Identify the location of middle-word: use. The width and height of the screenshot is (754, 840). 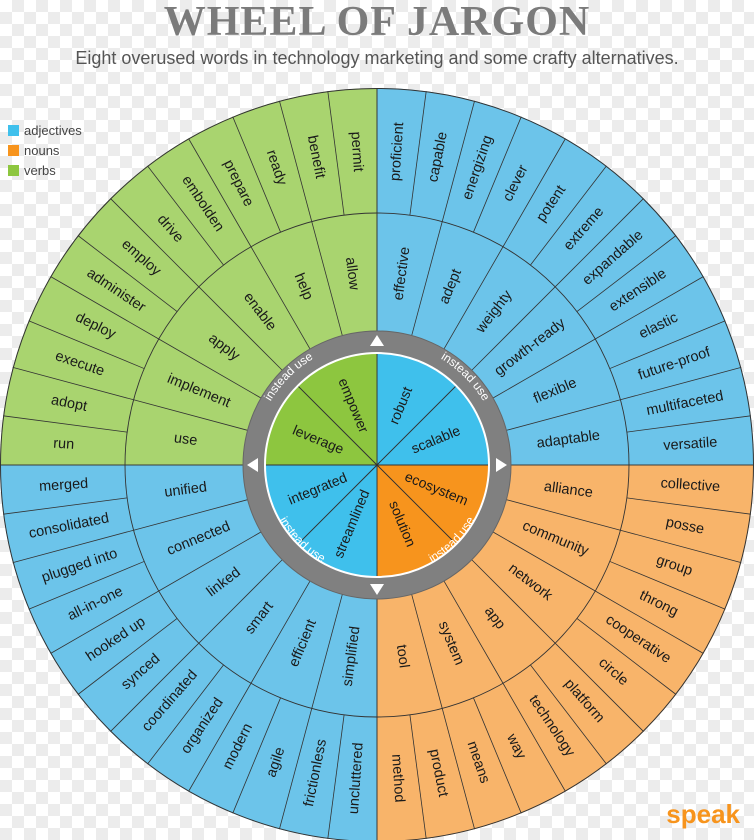
(185, 439).